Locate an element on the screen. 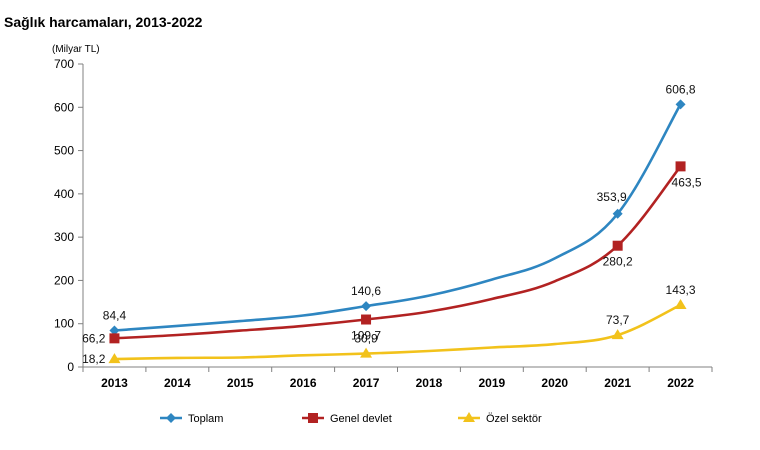 This screenshot has width=760, height=450. data-label: 73,7 is located at coordinates (618, 320).